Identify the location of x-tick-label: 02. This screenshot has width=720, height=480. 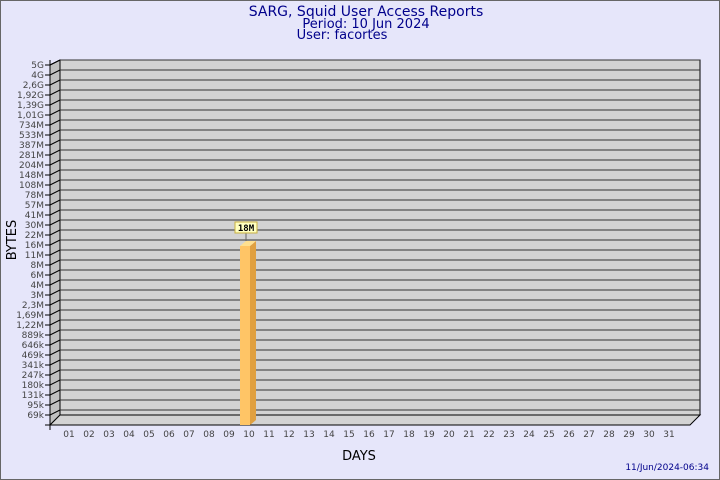
(88, 435).